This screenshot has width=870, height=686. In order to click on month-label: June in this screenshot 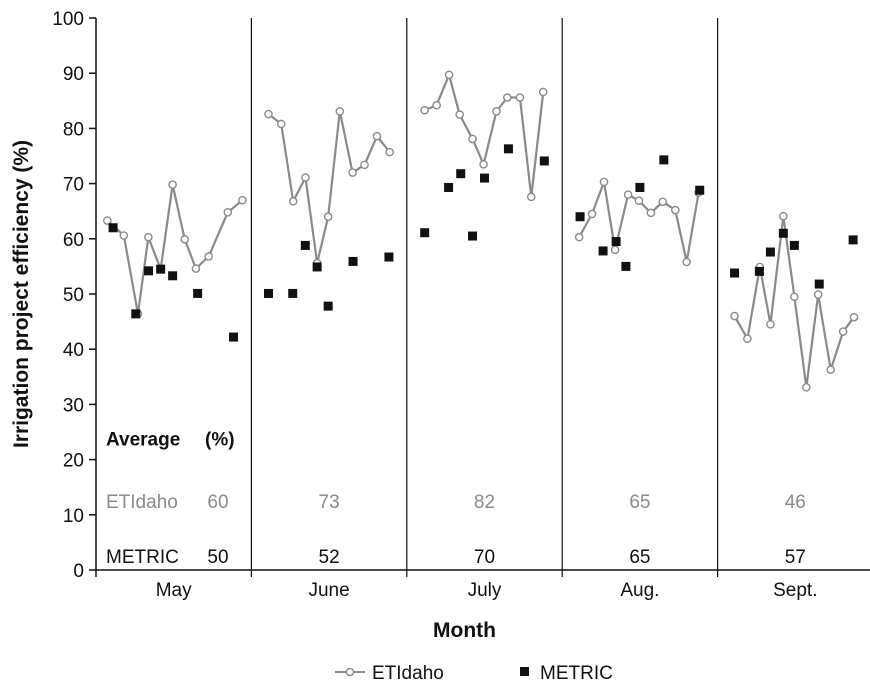, I will do `click(328, 590)`.